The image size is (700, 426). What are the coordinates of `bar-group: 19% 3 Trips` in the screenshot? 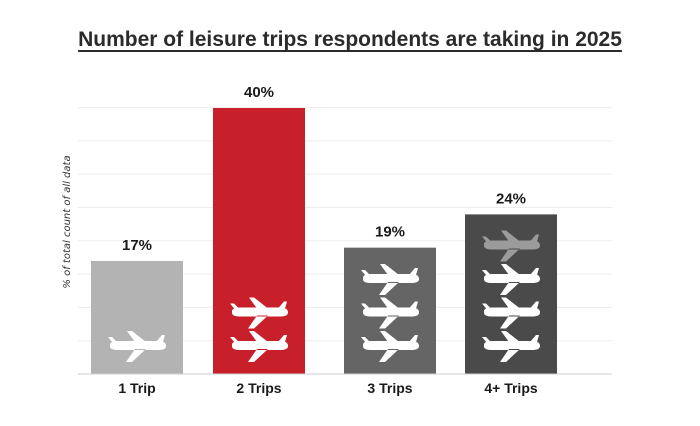 It's located at (390, 310).